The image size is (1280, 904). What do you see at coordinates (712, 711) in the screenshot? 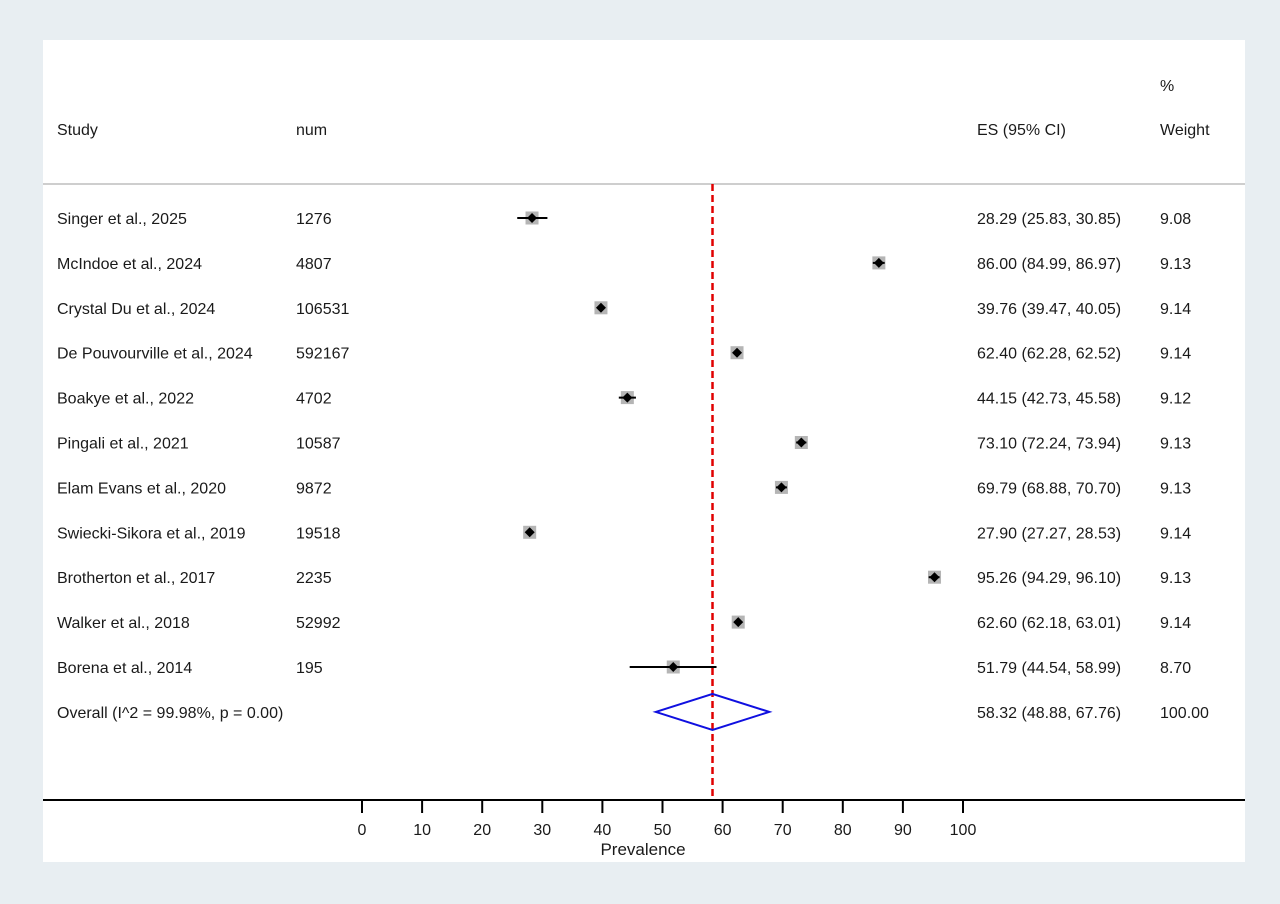
I see `overall-diamond` at bounding box center [712, 711].